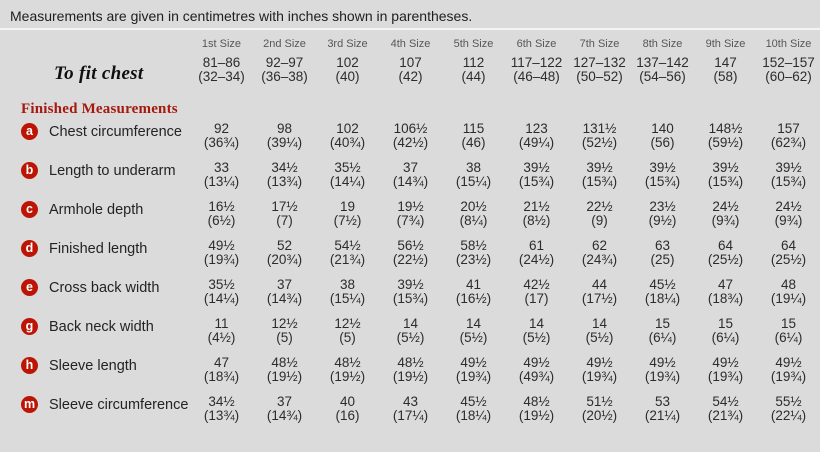 This screenshot has height=452, width=820. Describe the element at coordinates (662, 139) in the screenshot. I see `measurement-value-a-8: 140 (56)` at that location.